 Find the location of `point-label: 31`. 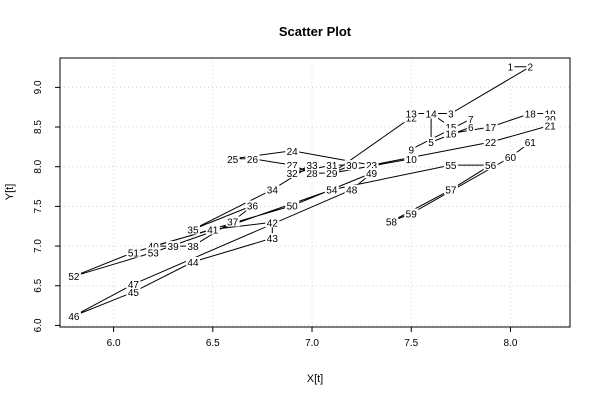

point-label: 31 is located at coordinates (332, 166).